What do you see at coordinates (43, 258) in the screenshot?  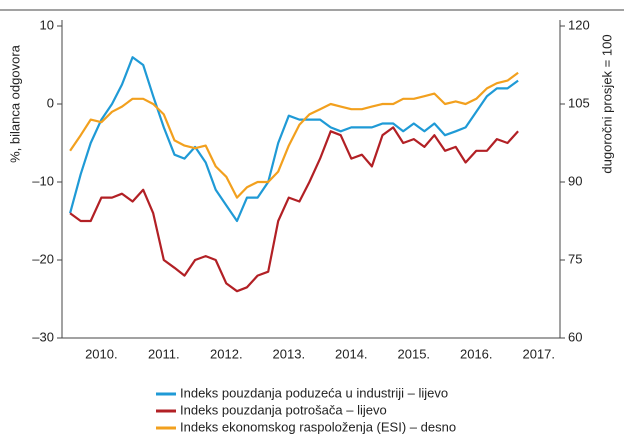 I see `y-tick-label: –20` at bounding box center [43, 258].